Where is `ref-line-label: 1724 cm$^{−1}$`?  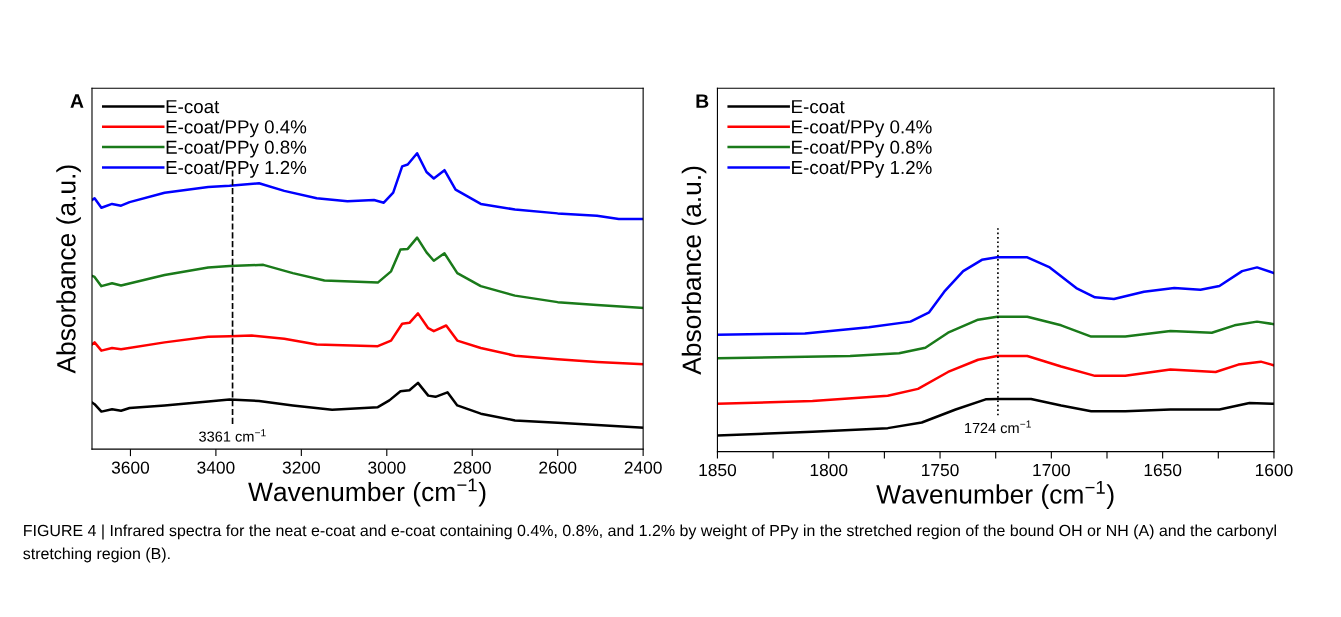 ref-line-label: 1724 cm$^{−1}$ is located at coordinates (998, 427).